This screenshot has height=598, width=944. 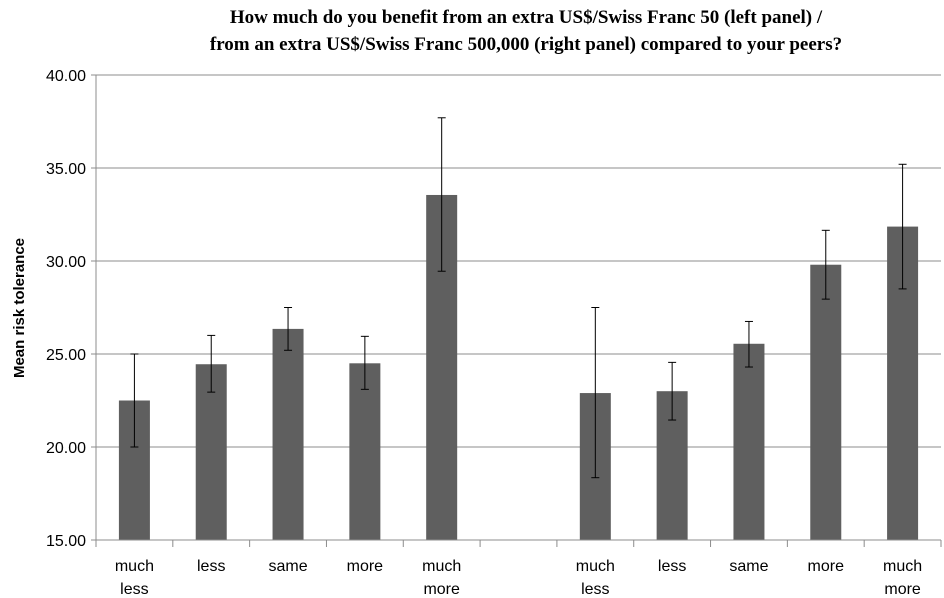 I want to click on y-tick-labels: 15.00 20.00 25.00 30.00 35.00 40.00, so click(x=66, y=309).